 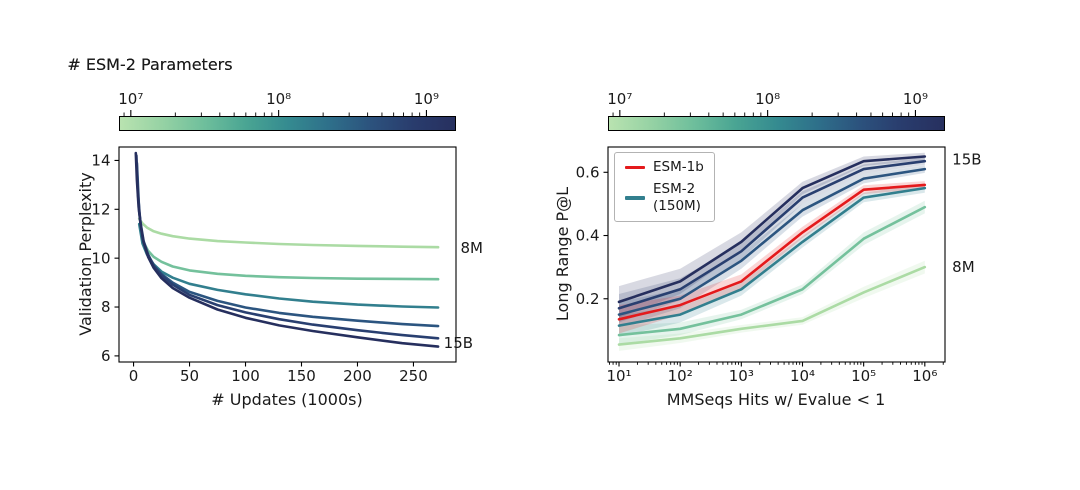 What do you see at coordinates (562, 254) in the screenshot?
I see `y-axis-label-right: Long Range P@L` at bounding box center [562, 254].